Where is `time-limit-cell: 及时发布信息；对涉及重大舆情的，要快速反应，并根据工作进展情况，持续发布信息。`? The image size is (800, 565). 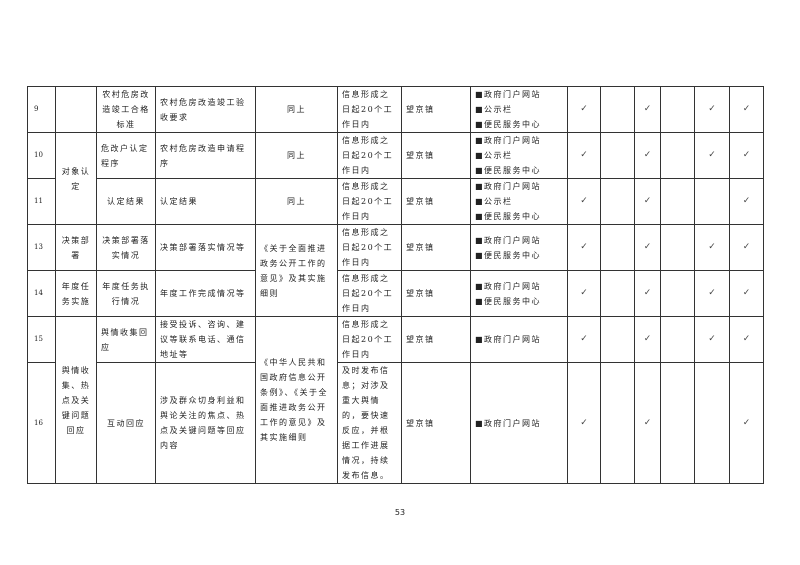 time-limit-cell: 及时发布信息；对涉及重大舆情的，要快速反应，并根据工作进展情况，持续发布信息。 is located at coordinates (369, 423).